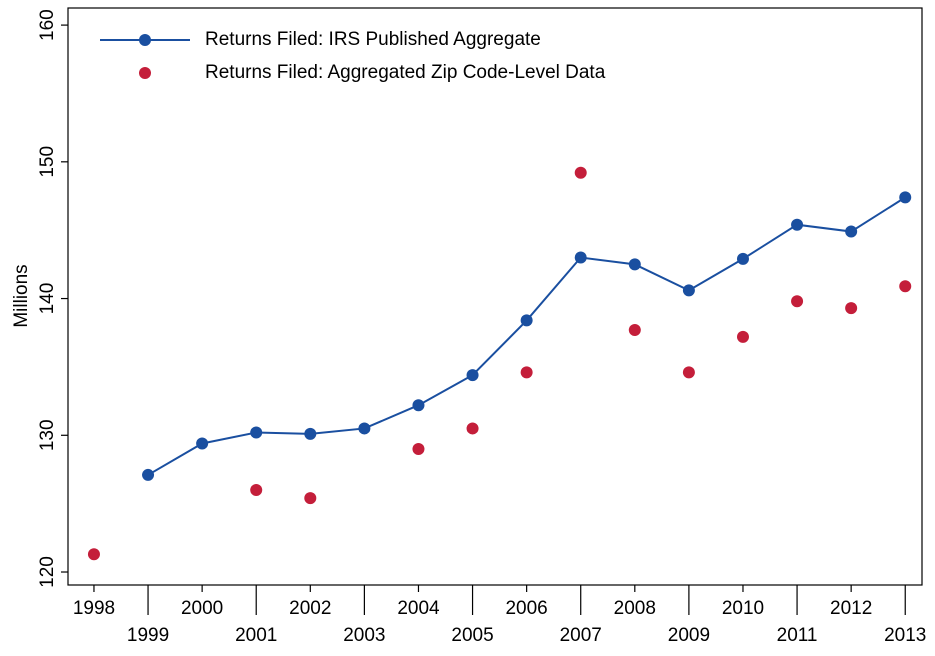  I want to click on y-axis-title: Millions, so click(21, 295).